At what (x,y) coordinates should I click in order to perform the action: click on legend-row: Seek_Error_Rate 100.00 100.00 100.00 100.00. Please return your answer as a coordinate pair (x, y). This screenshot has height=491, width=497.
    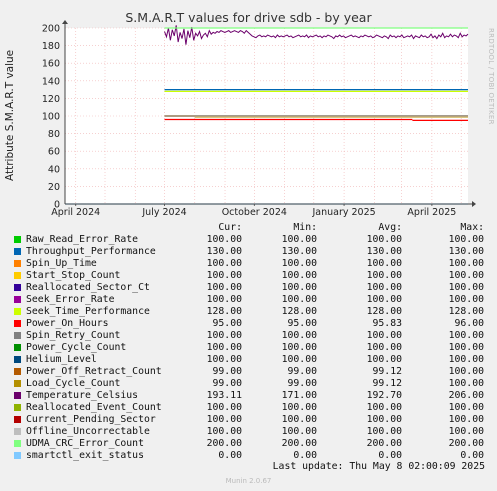
    Looking at the image, I should click on (250, 300).